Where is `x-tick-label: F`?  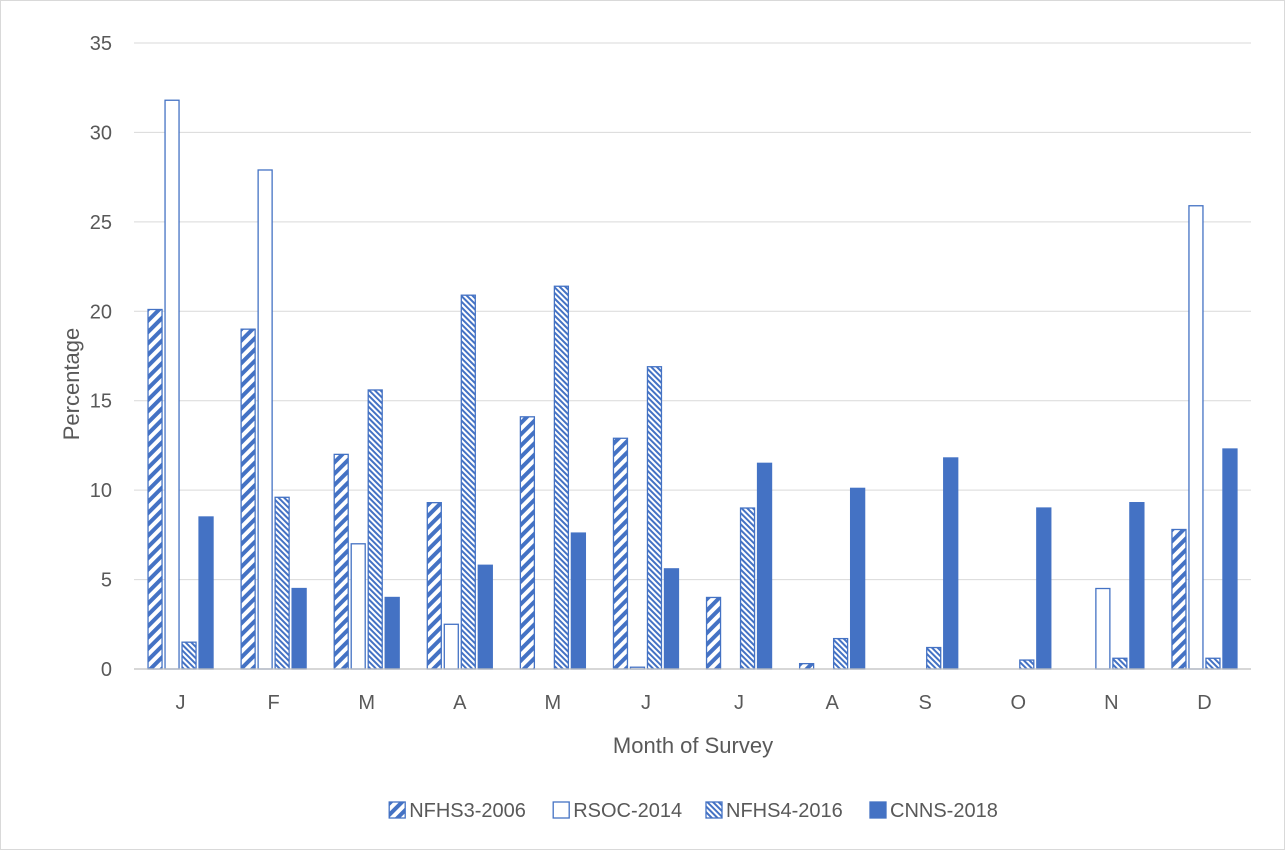
x-tick-label: F is located at coordinates (274, 703).